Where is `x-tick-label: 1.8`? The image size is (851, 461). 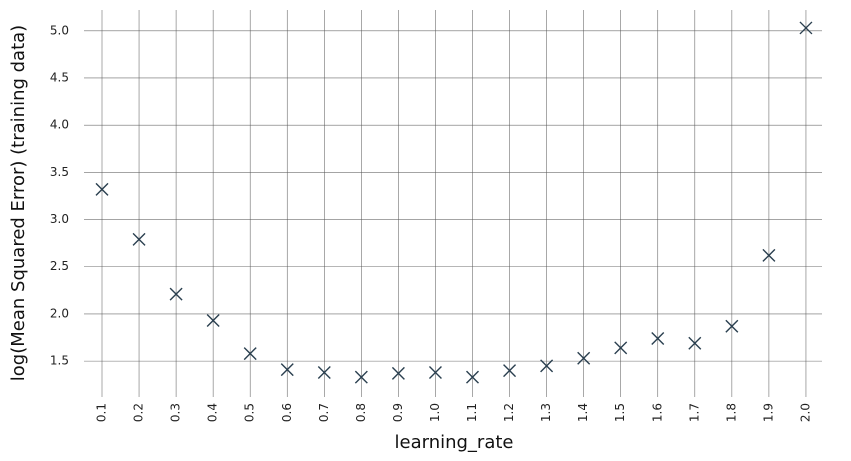 x-tick-label: 1.8 is located at coordinates (731, 412).